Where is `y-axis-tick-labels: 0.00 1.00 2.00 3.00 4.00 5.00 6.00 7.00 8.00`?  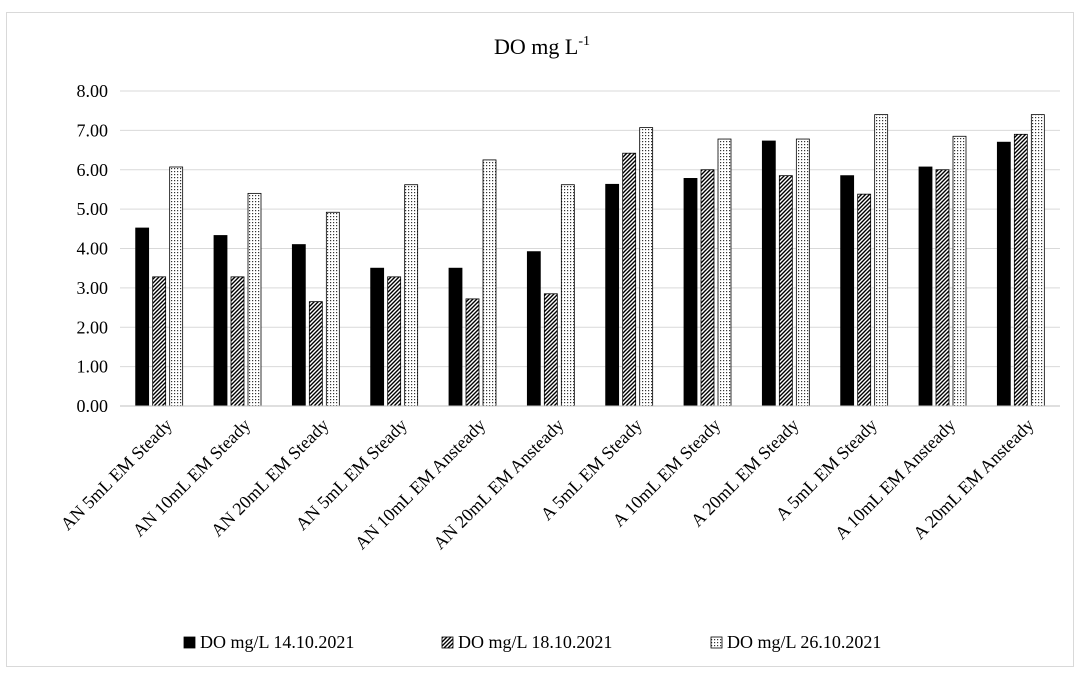
y-axis-tick-labels: 0.00 1.00 2.00 3.00 4.00 5.00 6.00 7.00 8.00 is located at coordinates (93, 248).